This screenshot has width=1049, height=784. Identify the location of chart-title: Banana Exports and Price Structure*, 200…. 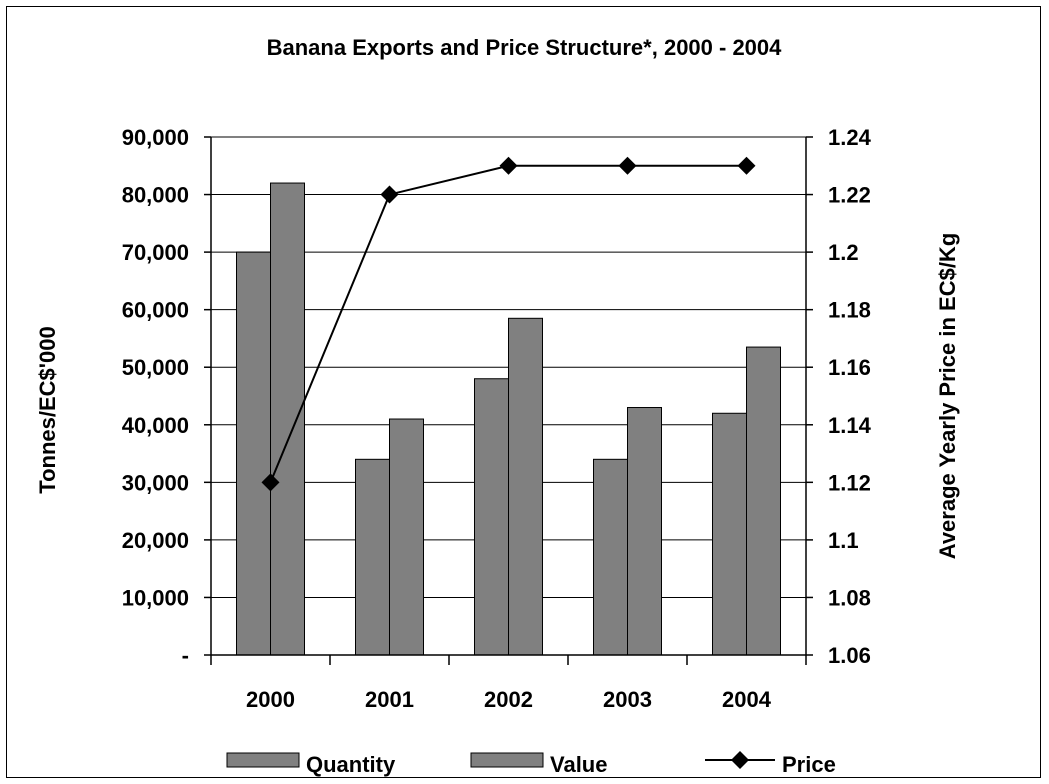
(525, 47).